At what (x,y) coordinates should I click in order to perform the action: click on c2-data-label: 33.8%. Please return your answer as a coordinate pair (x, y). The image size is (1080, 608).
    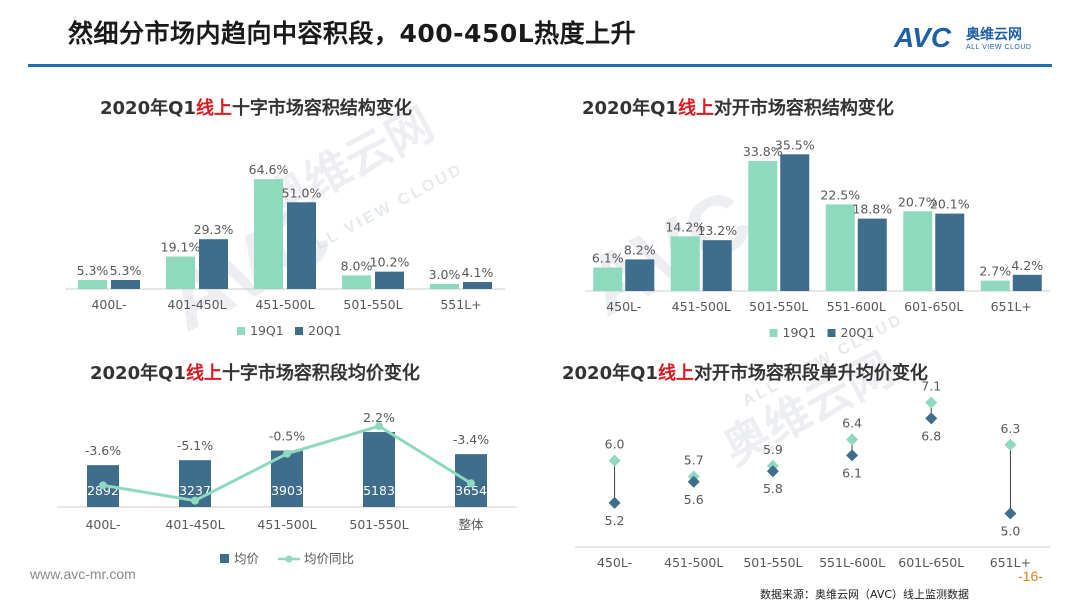
    Looking at the image, I should click on (763, 151).